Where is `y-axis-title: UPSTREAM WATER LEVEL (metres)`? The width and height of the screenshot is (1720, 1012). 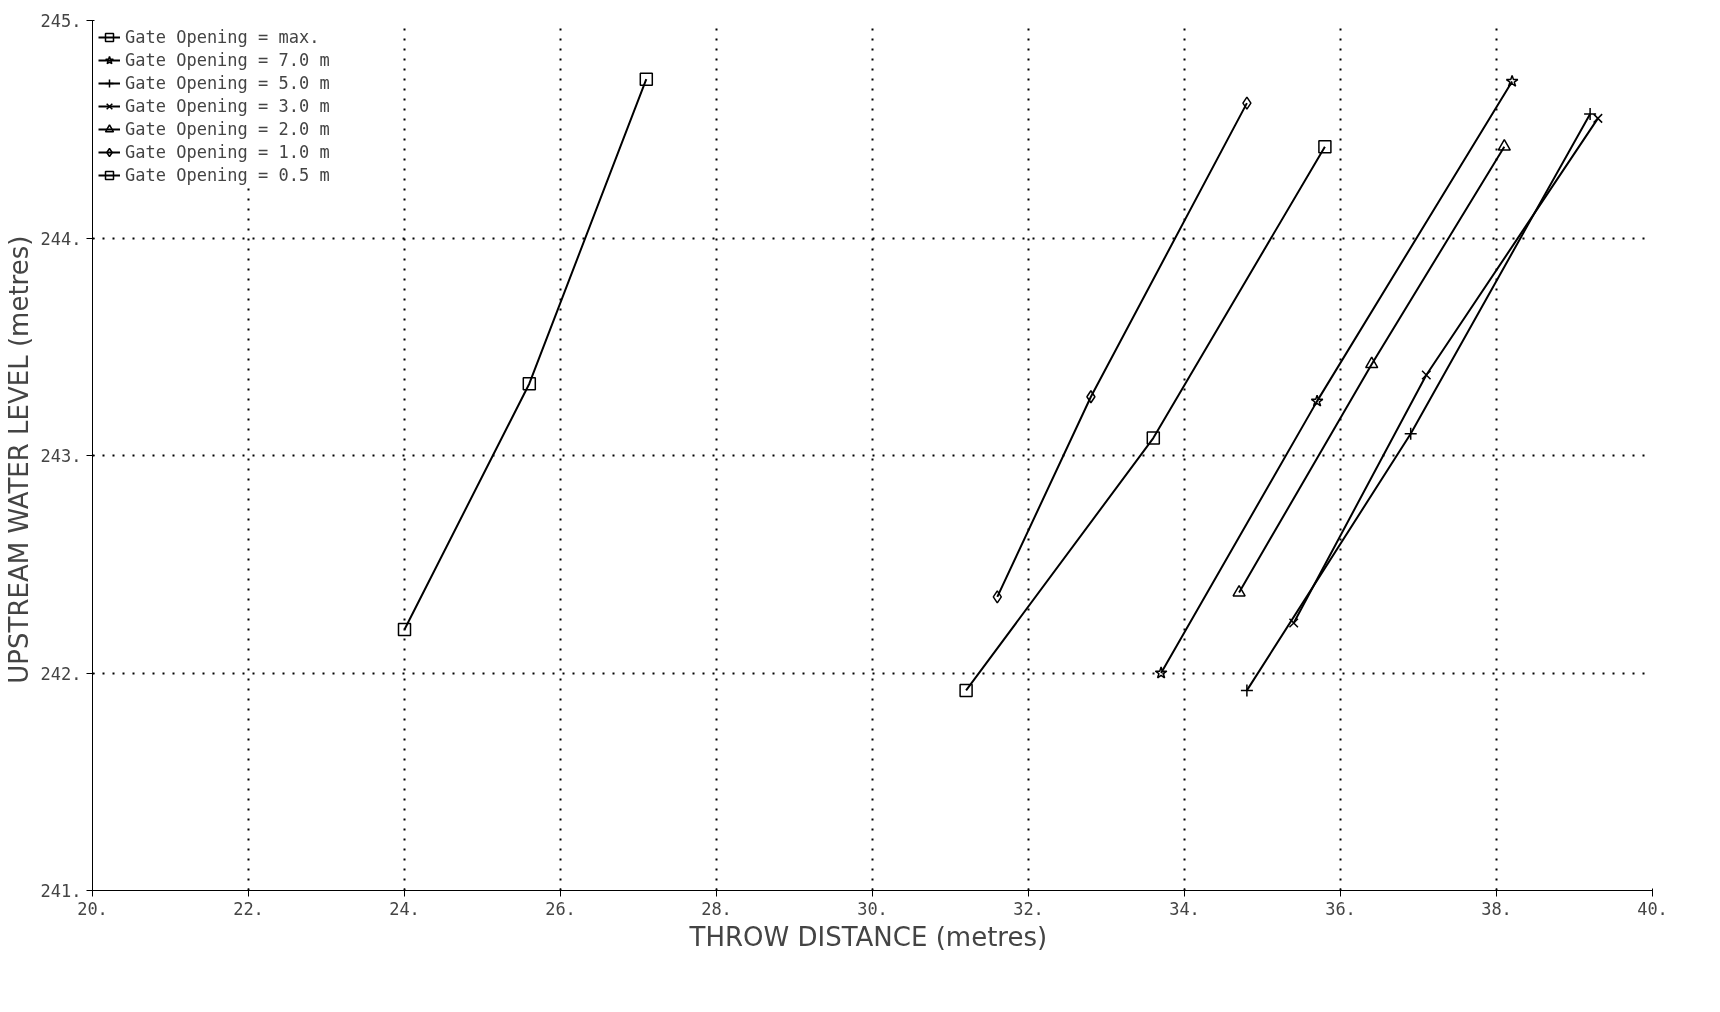 y-axis-title: UPSTREAM WATER LEVEL (metres) is located at coordinates (18, 459).